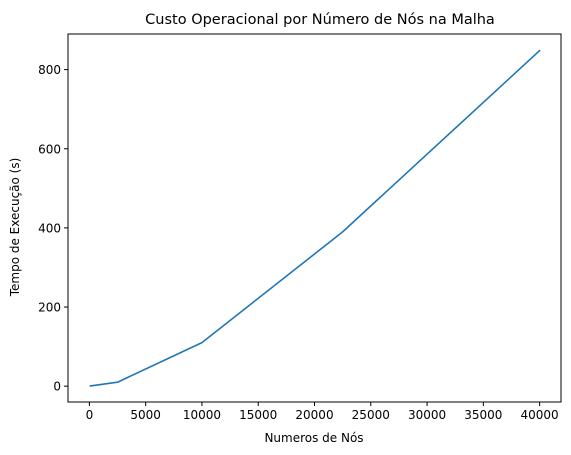 This screenshot has width=571, height=455. I want to click on x-axis-label: Numeros de Nós, so click(313, 438).